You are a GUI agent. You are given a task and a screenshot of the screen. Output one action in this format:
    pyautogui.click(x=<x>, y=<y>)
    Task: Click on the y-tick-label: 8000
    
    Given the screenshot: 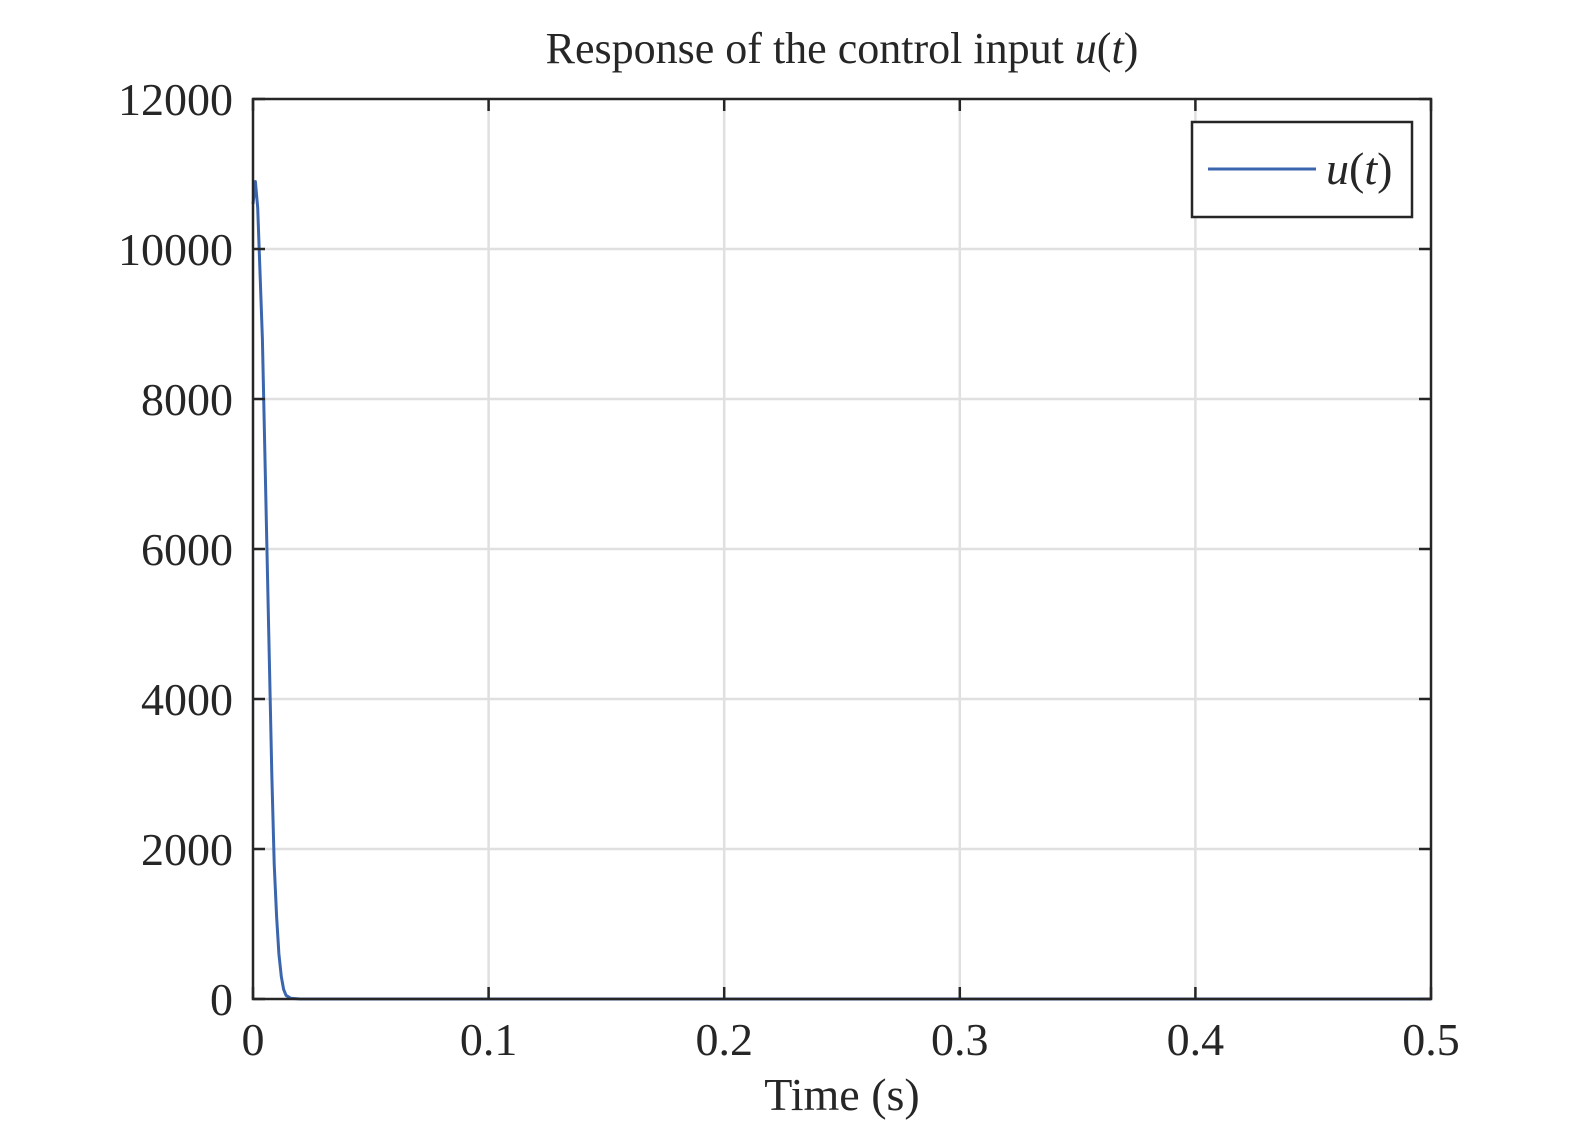 What is the action you would take?
    pyautogui.click(x=187, y=399)
    